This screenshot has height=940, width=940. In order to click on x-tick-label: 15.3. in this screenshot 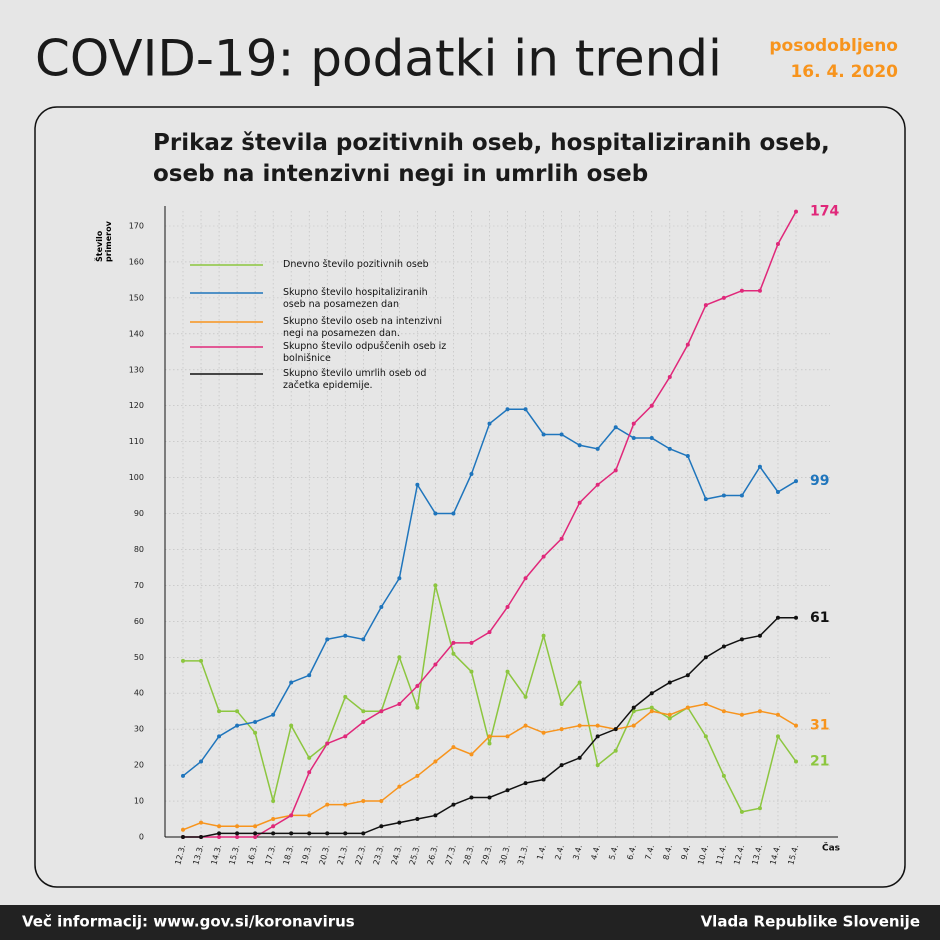, I will do `click(234, 855)`.